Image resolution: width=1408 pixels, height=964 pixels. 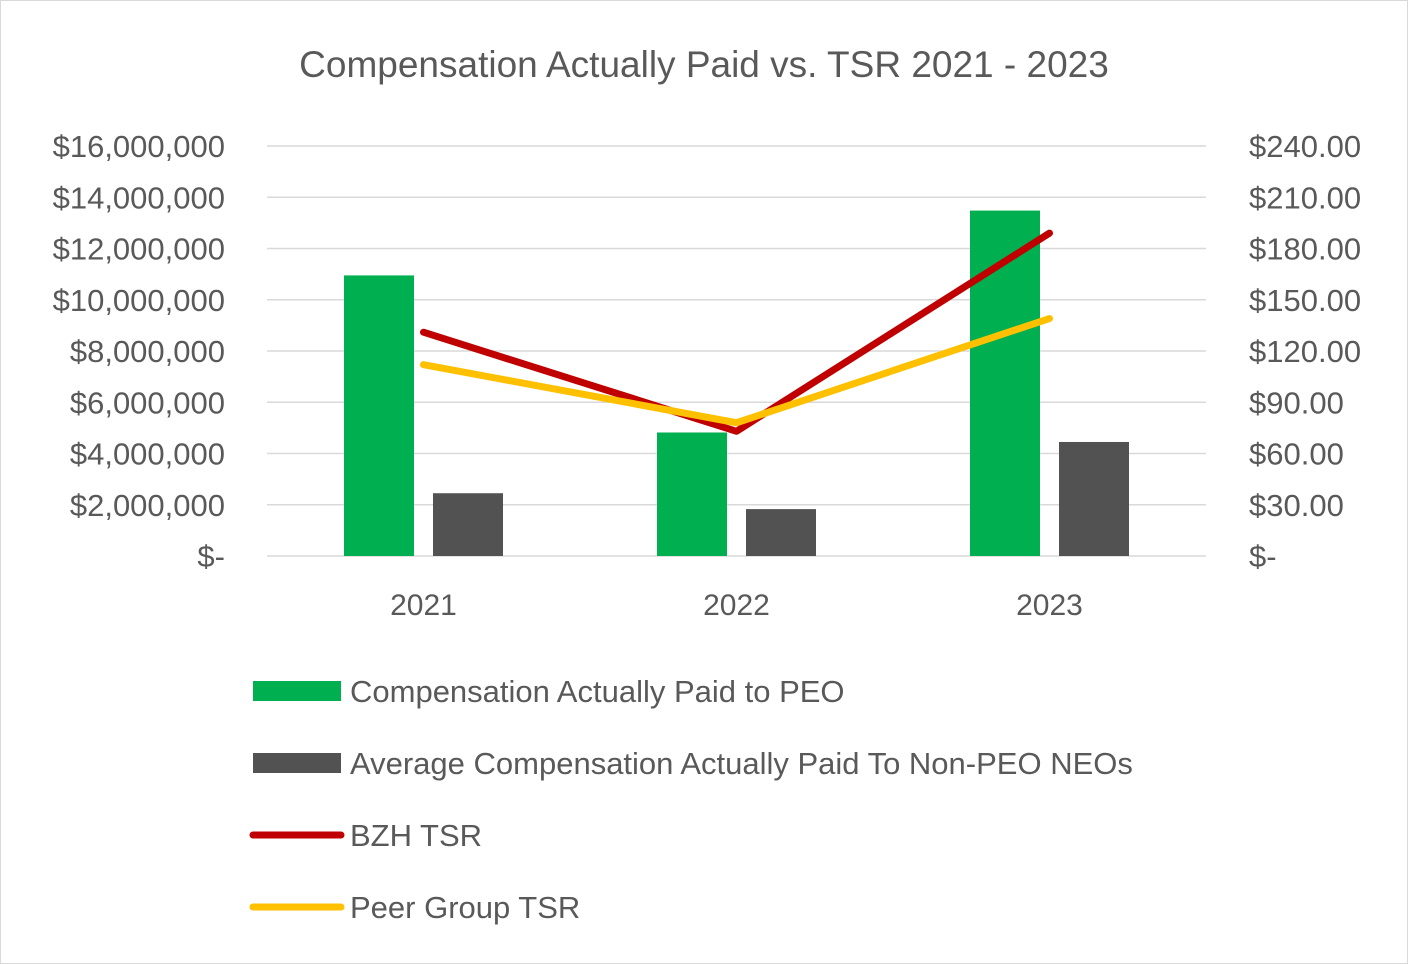 I want to click on left-tick-label: $2,000,000, so click(x=147, y=505).